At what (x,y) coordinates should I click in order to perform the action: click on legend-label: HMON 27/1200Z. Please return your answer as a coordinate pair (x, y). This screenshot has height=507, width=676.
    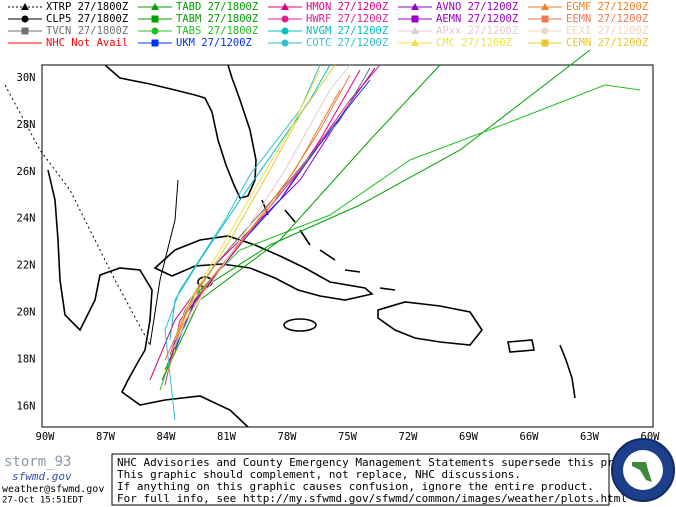
    Looking at the image, I should click on (347, 7).